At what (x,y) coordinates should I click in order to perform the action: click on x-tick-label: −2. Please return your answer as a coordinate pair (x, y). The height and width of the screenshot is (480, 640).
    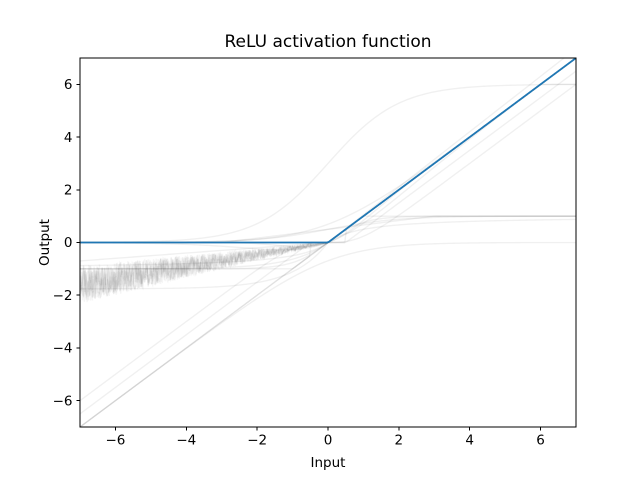
    Looking at the image, I should click on (257, 441).